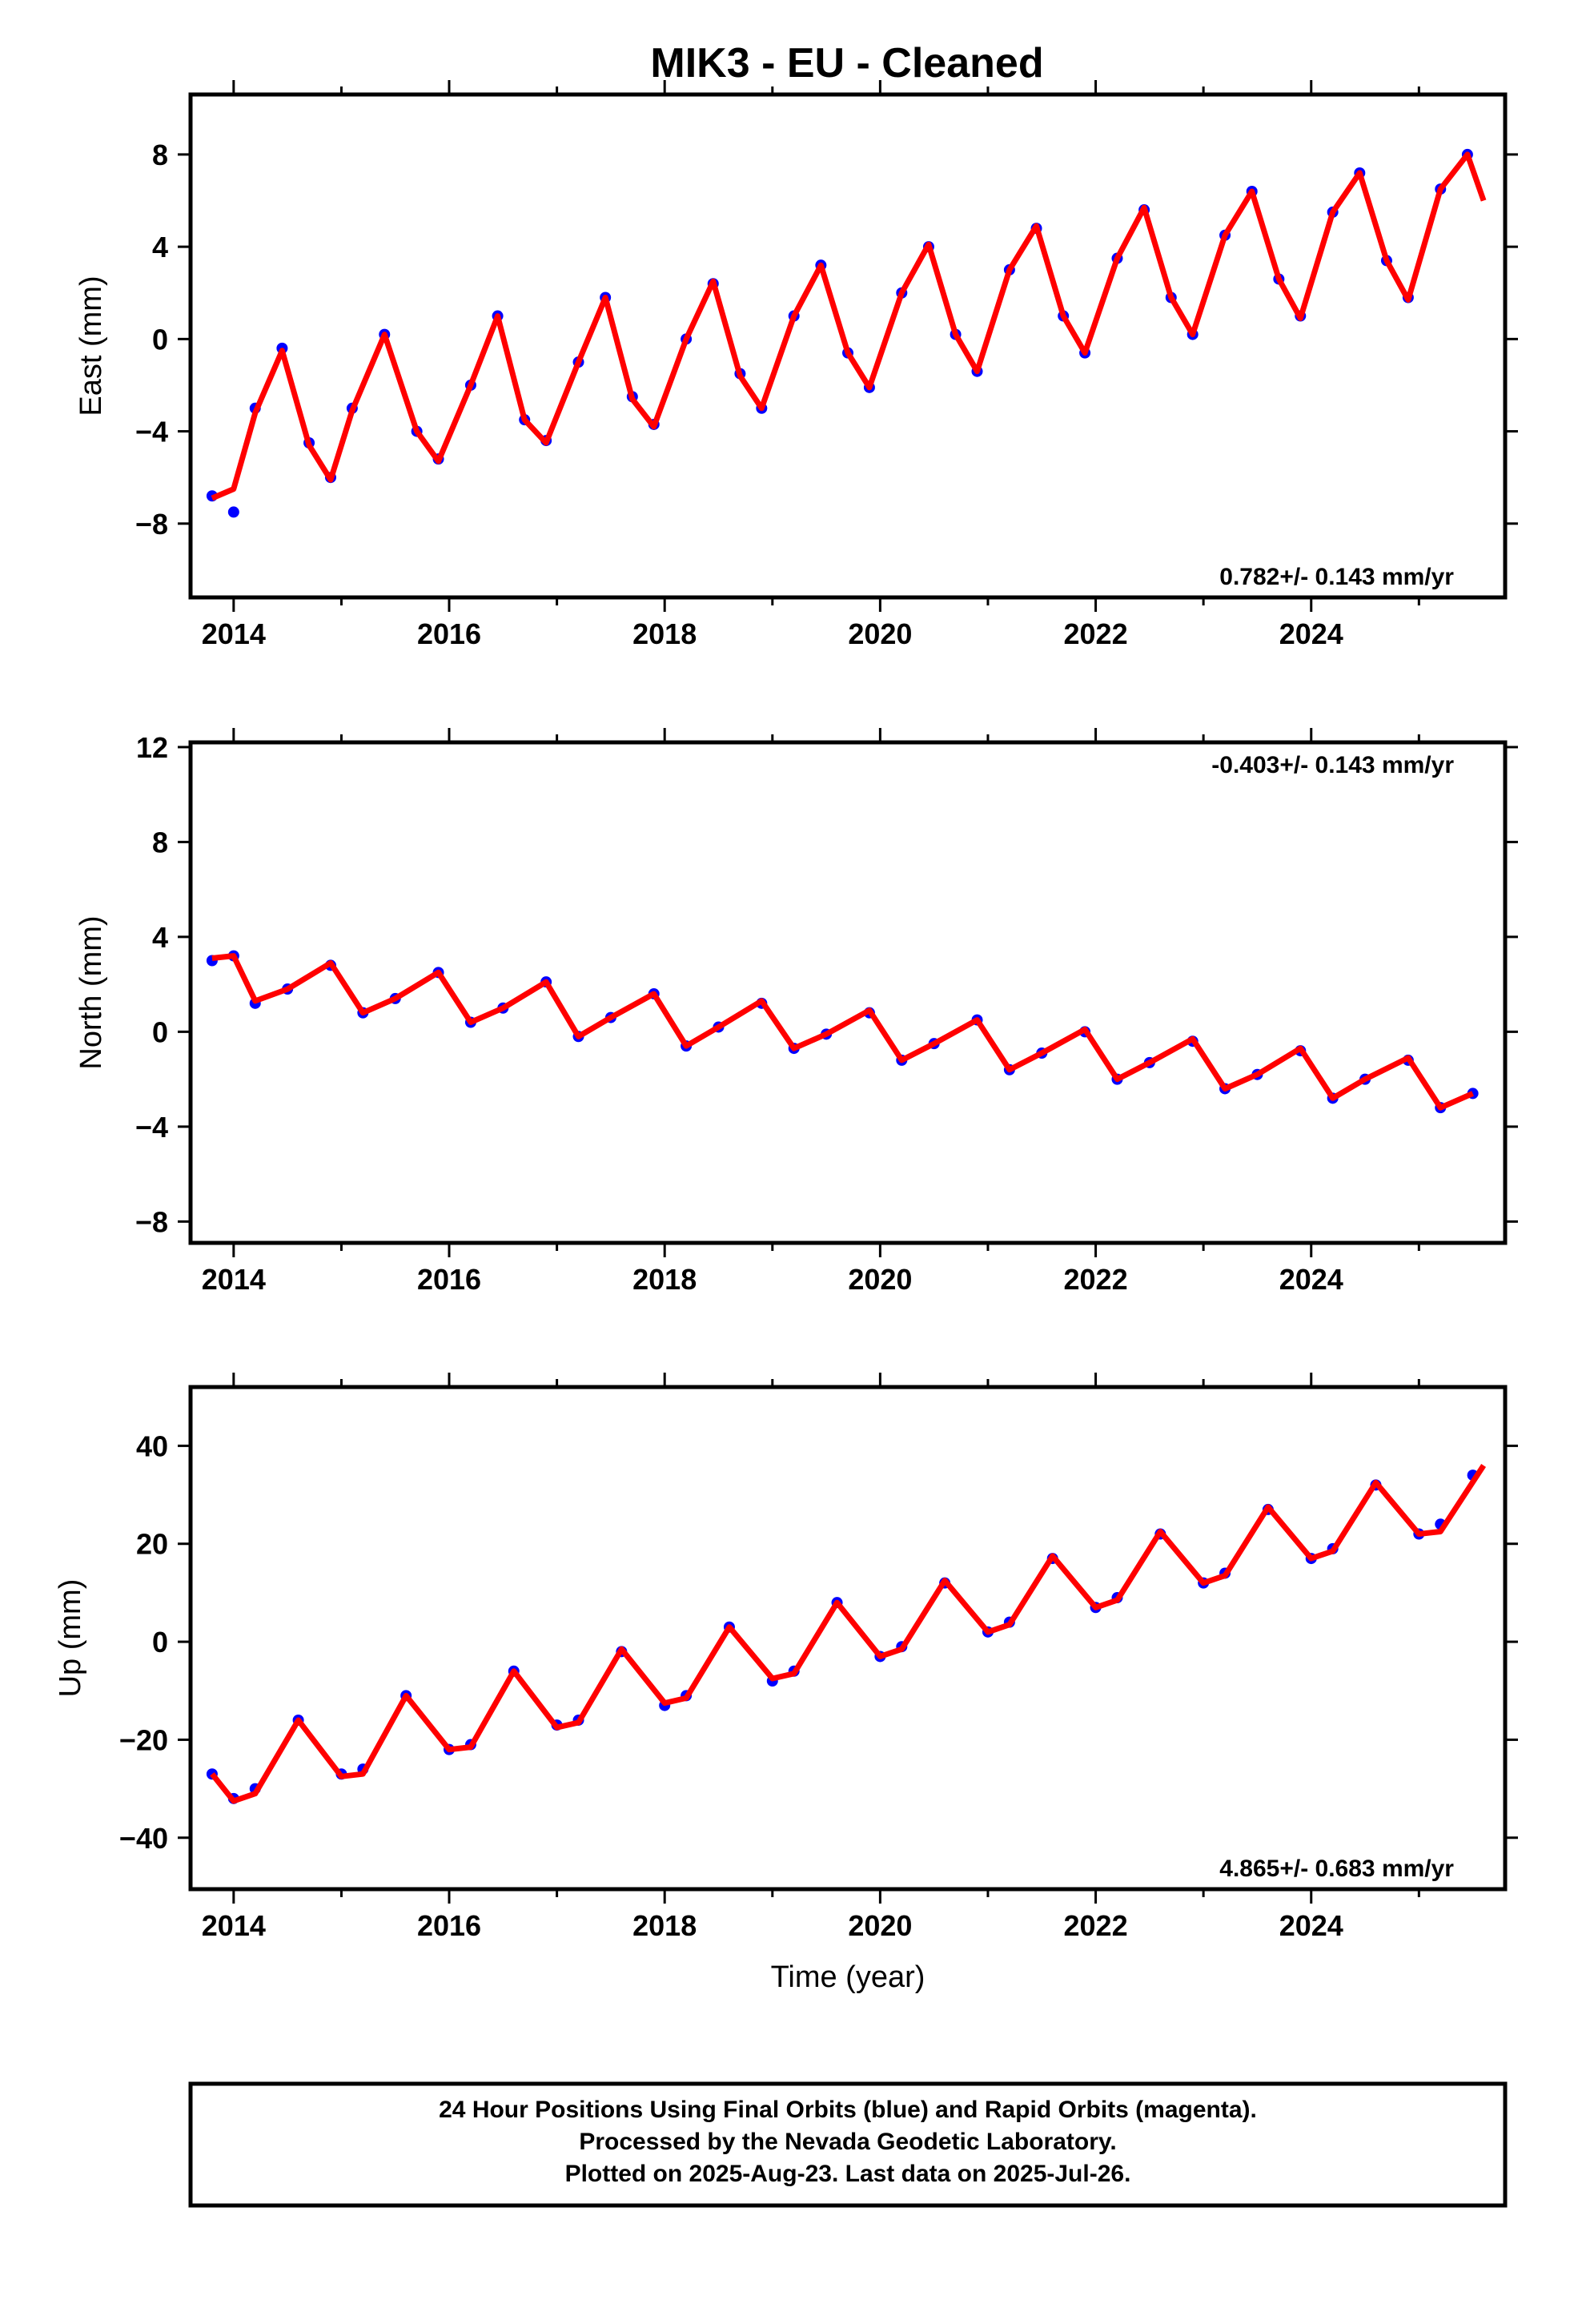  I want to click on footer-frame, so click(848, 2144).